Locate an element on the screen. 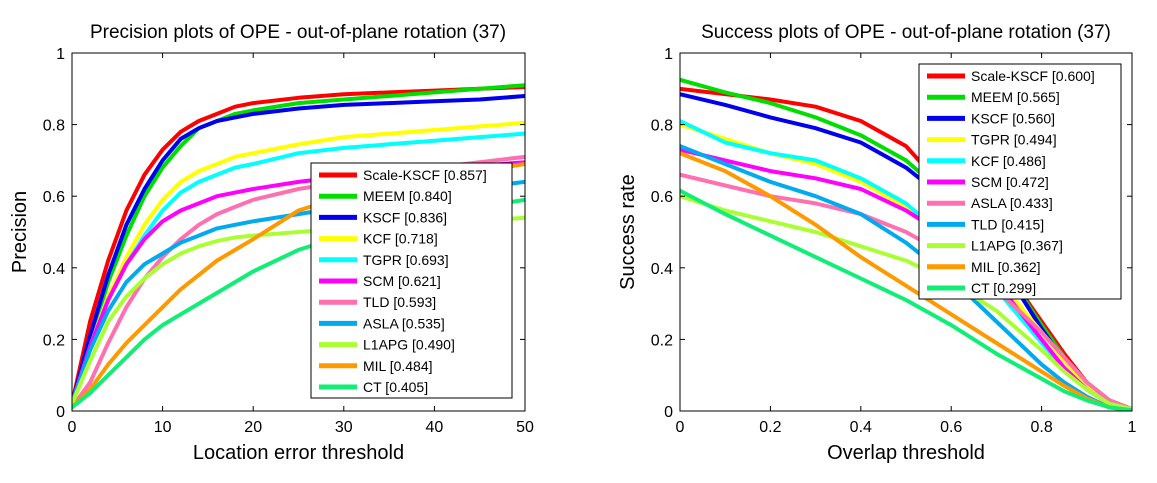 This screenshot has width=1157, height=483. legend-item-kcf: KCF [0.718] is located at coordinates (378, 239).